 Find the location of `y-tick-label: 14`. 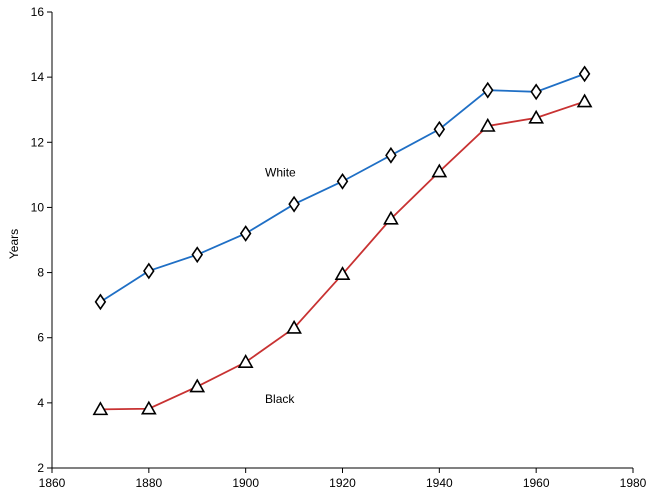

y-tick-label: 14 is located at coordinates (38, 77).